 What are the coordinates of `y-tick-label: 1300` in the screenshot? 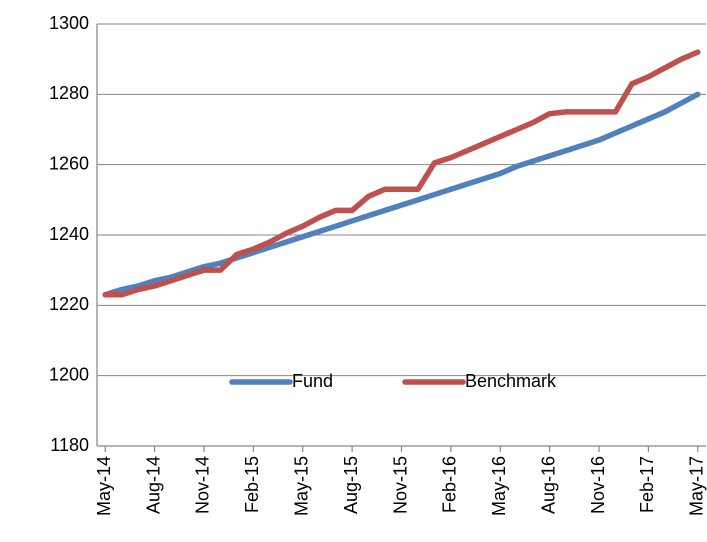 It's located at (69, 23).